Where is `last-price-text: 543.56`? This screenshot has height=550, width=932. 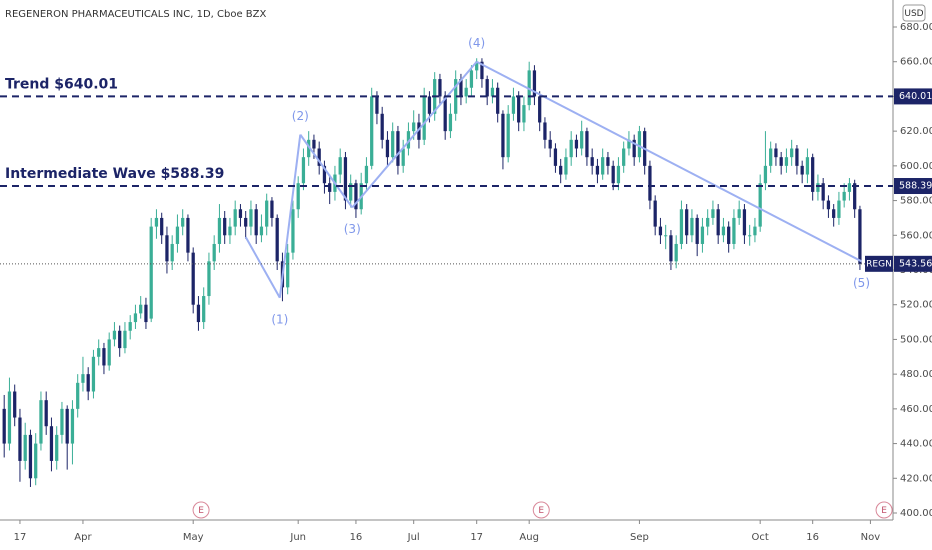
last-price-text: 543.56 is located at coordinates (915, 263).